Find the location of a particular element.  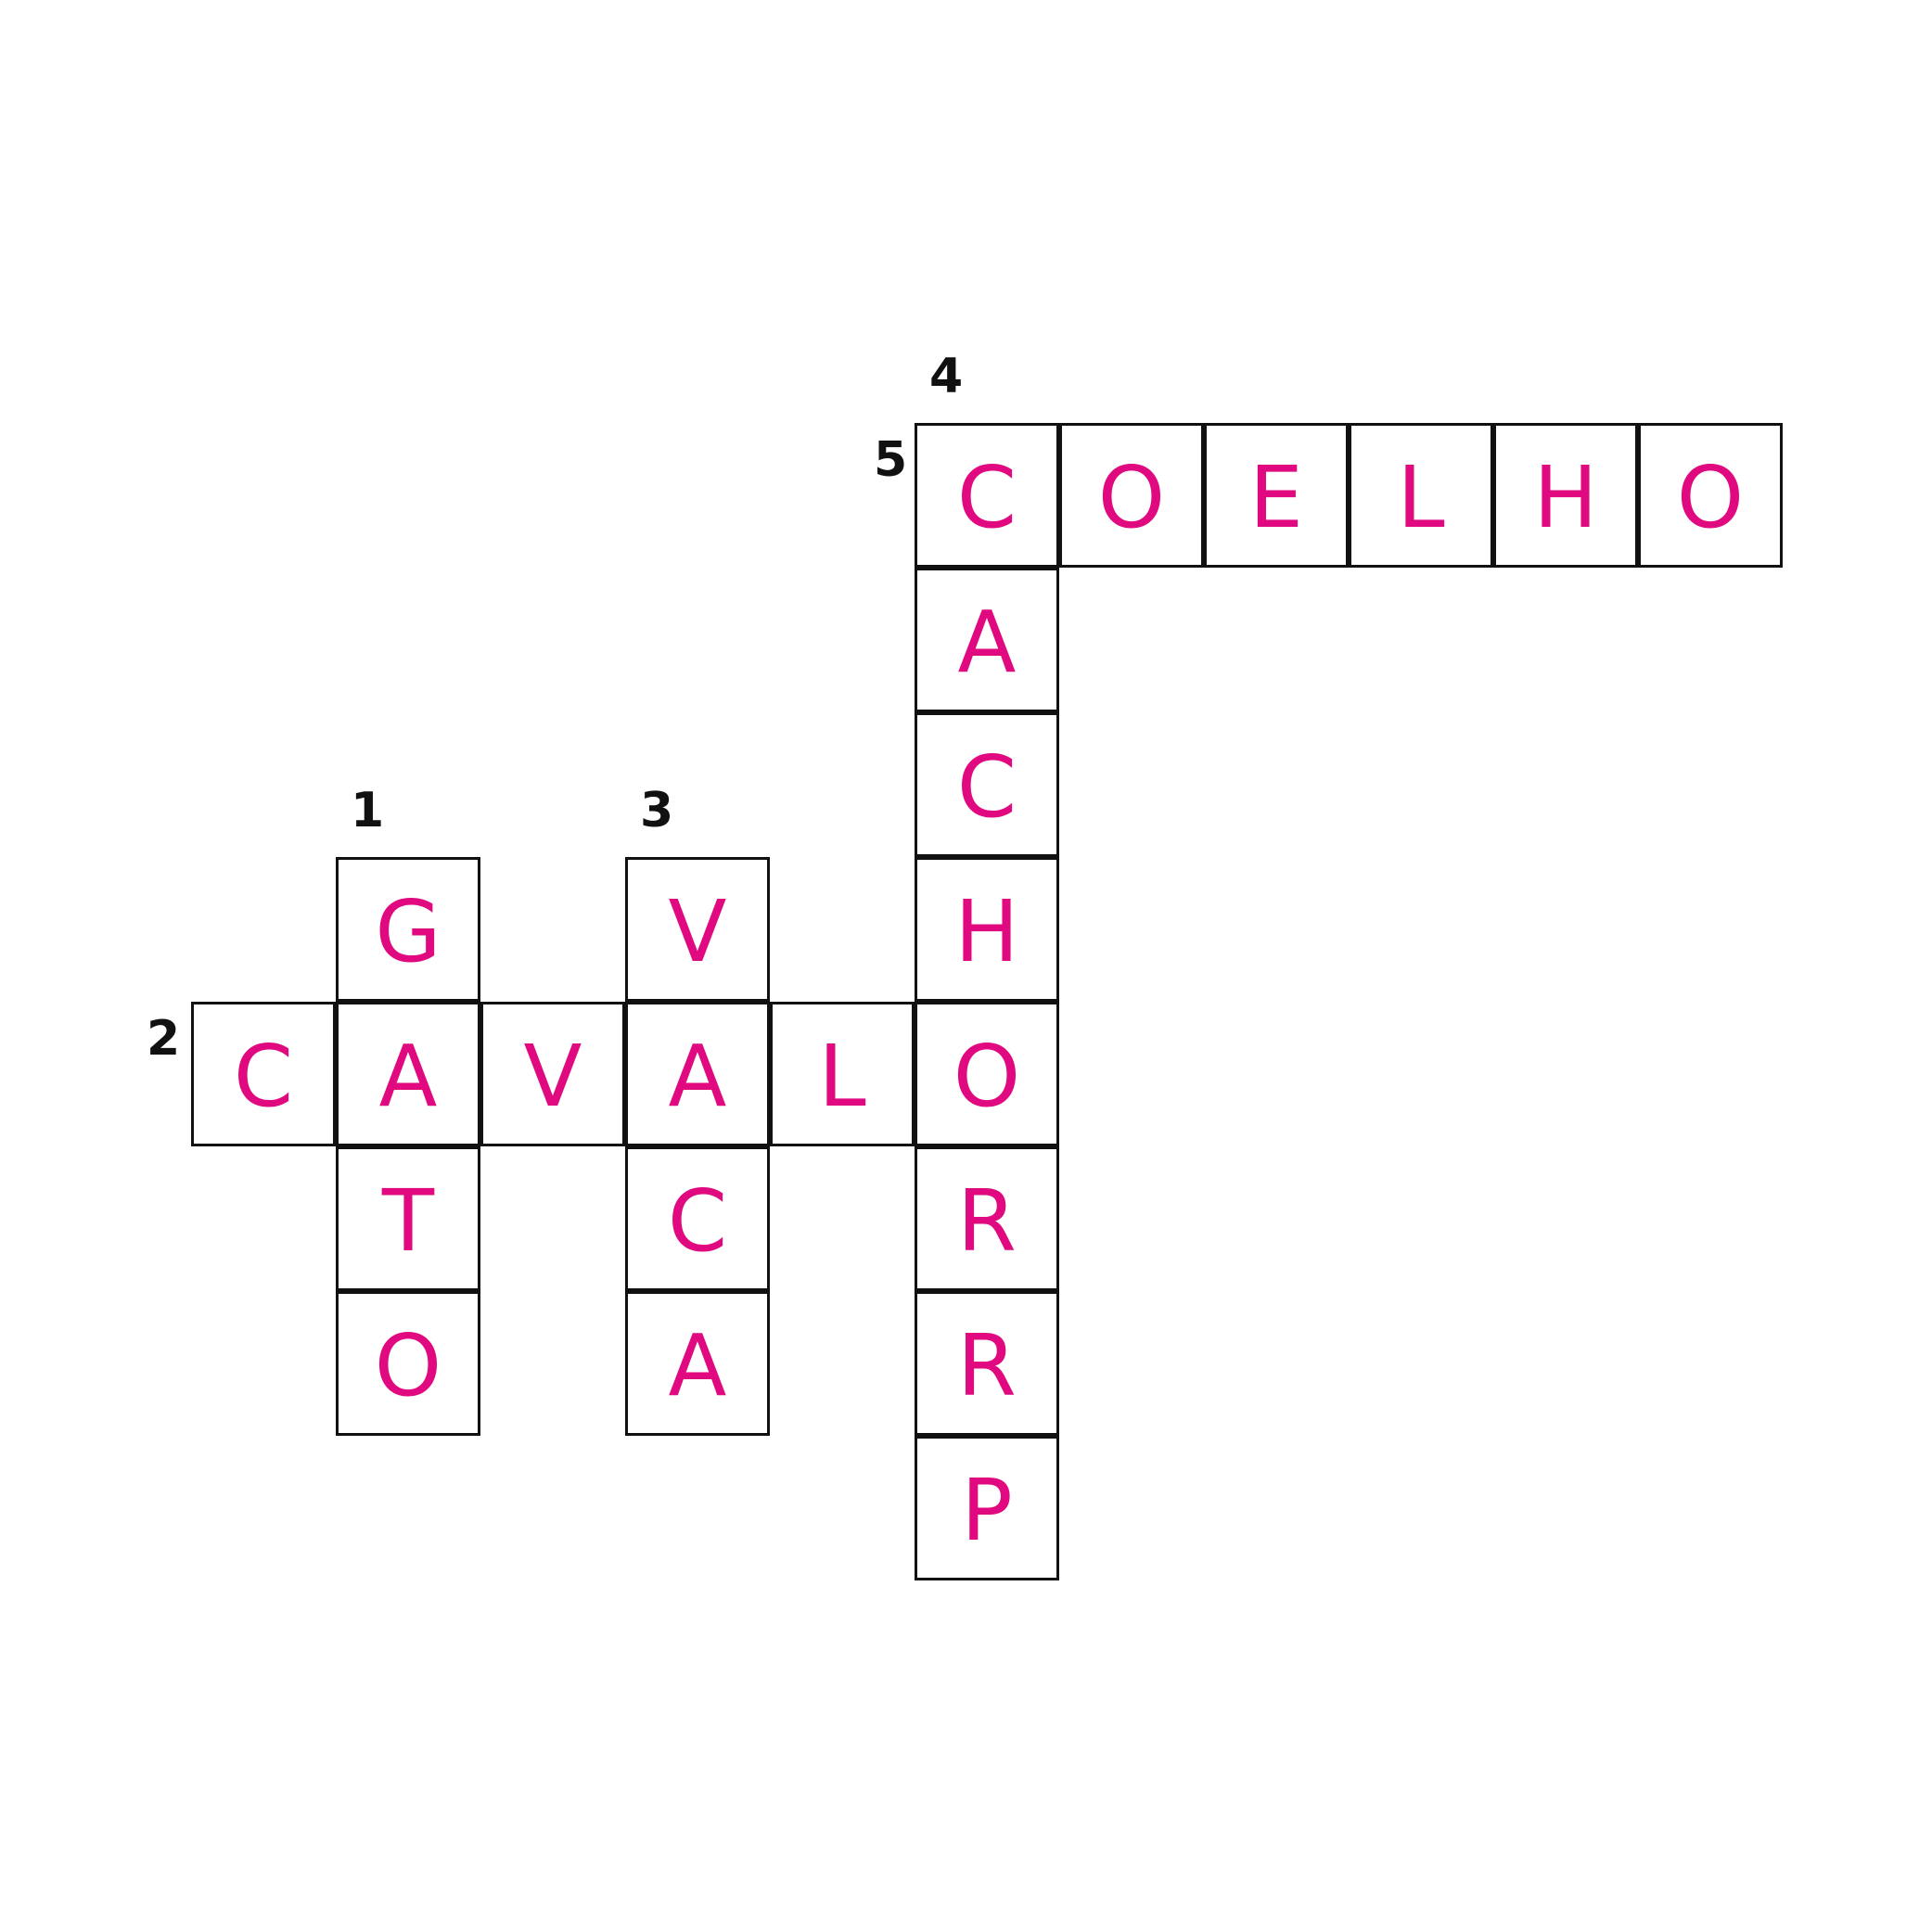

grid-cell: T is located at coordinates (408, 1218).